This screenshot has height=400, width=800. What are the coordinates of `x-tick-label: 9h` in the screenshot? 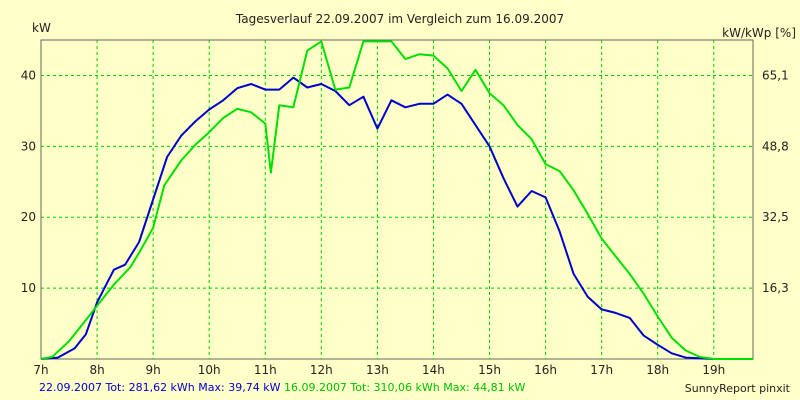 It's located at (153, 370).